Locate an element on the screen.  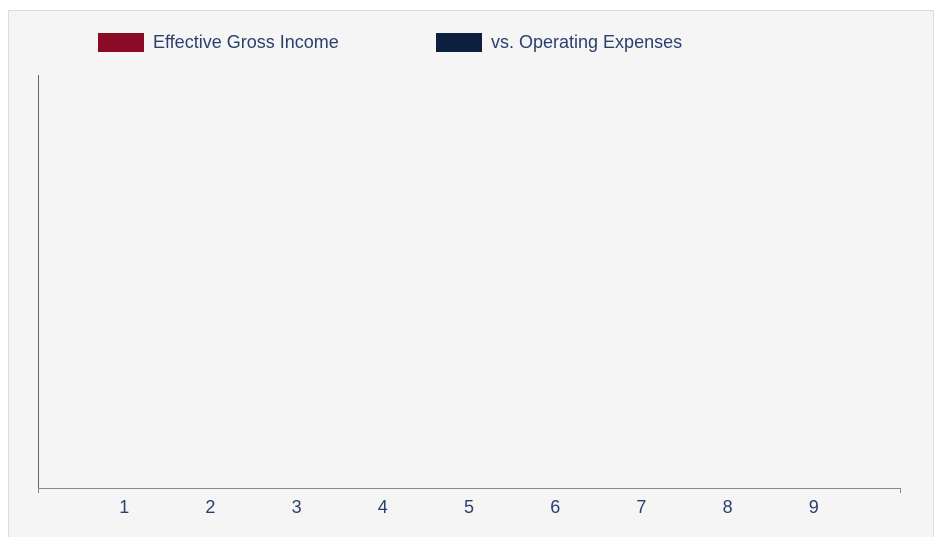
x-tick-label: 1 is located at coordinates (124, 507).